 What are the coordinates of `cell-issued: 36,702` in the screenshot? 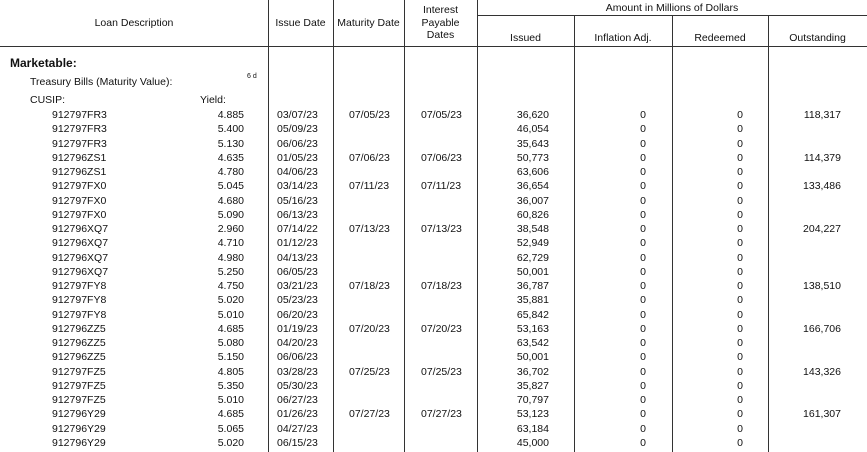 It's located at (532, 371).